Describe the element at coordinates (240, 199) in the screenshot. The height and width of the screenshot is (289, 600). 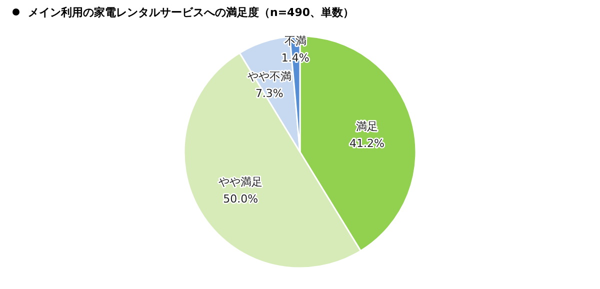
I see `data-label: 50.0%` at that location.